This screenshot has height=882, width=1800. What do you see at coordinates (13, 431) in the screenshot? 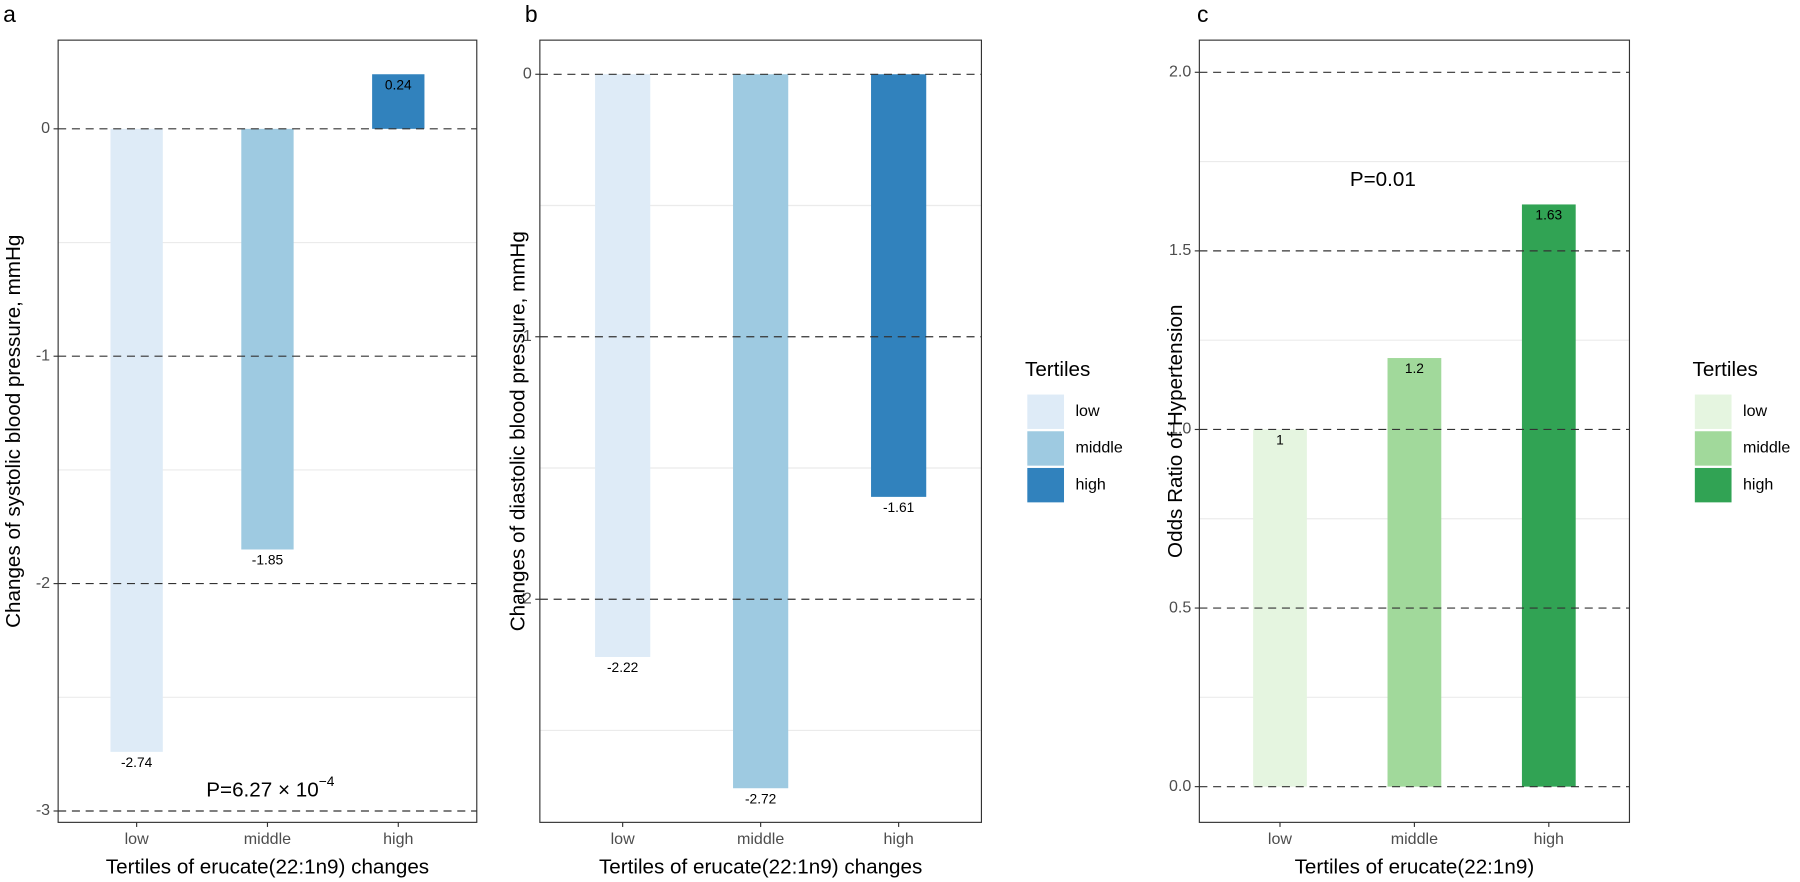
I see `y-axis-title: Changes of systolic blood pressure, mmHg` at bounding box center [13, 431].